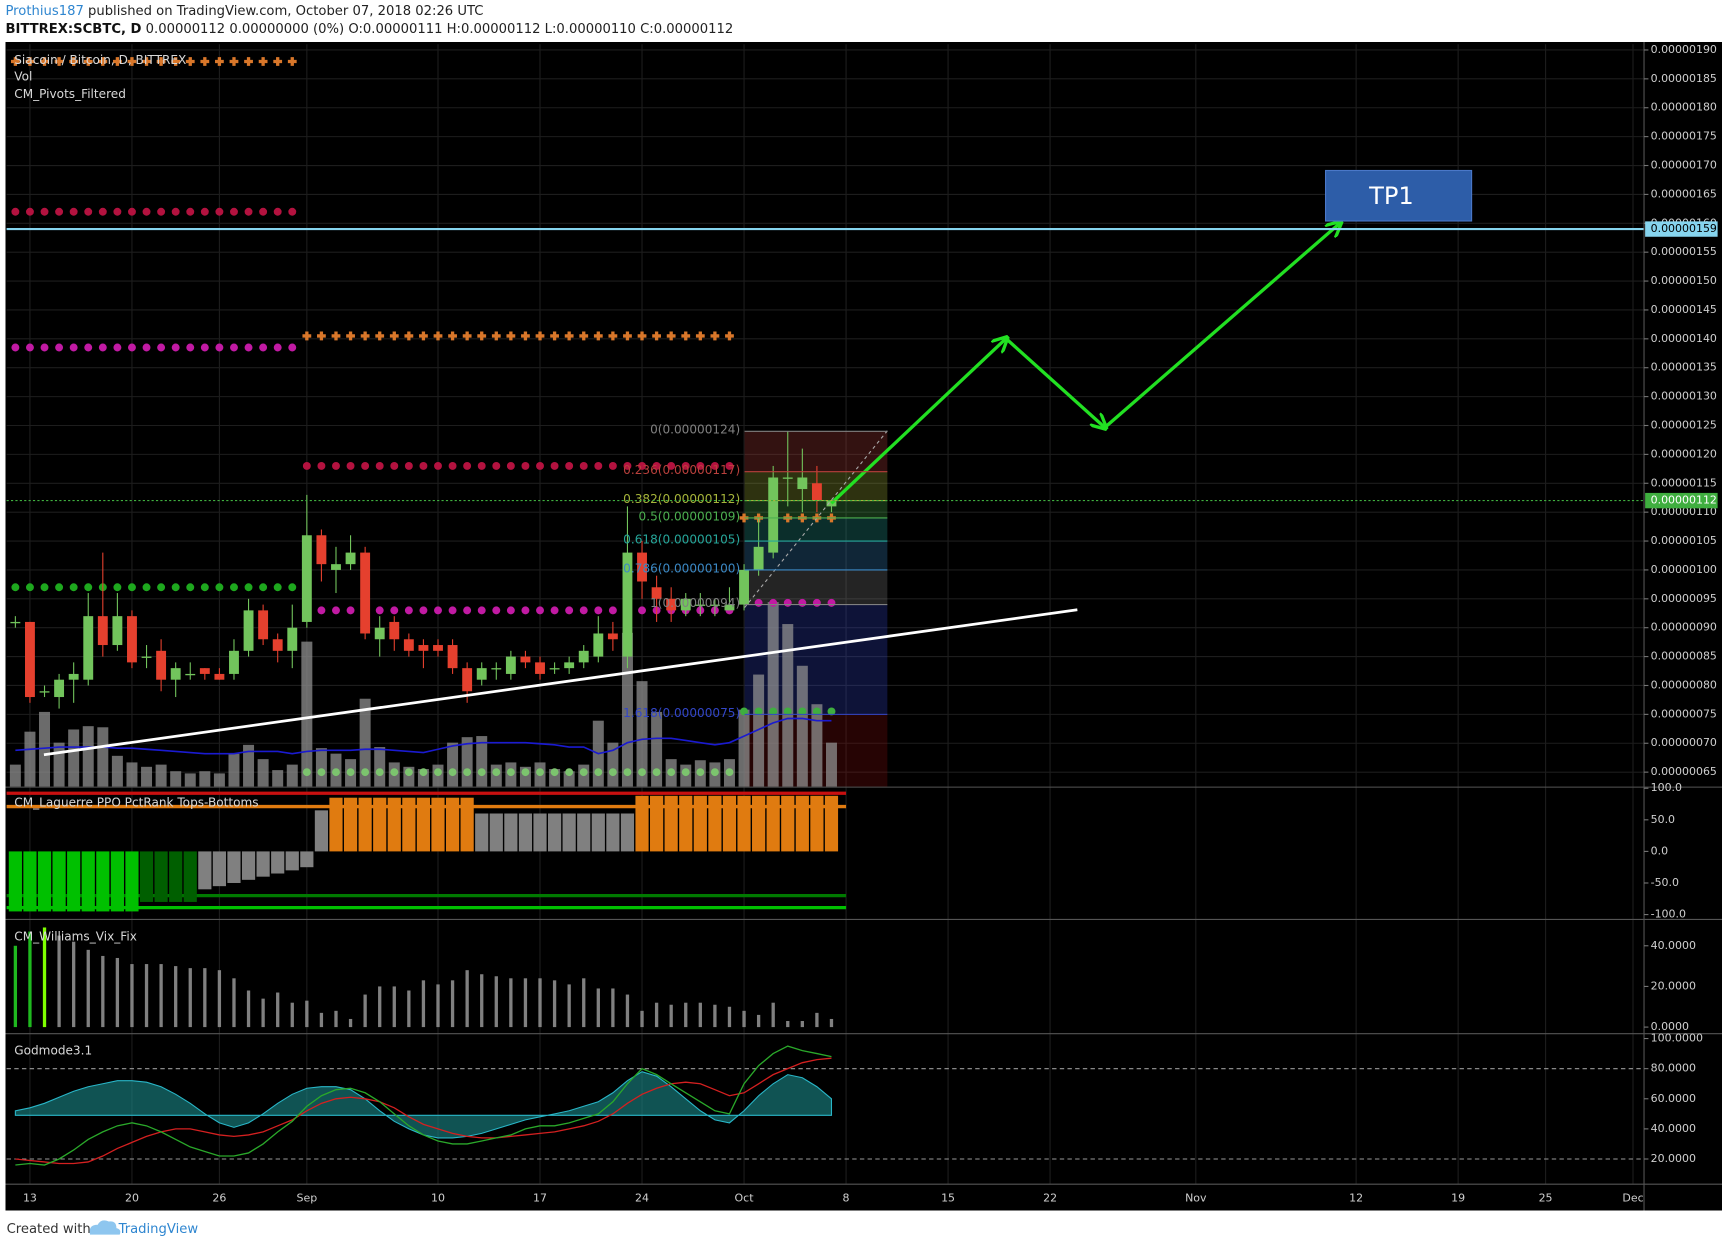 The height and width of the screenshot is (1247, 1722). I want to click on fib-band, so click(816, 587).